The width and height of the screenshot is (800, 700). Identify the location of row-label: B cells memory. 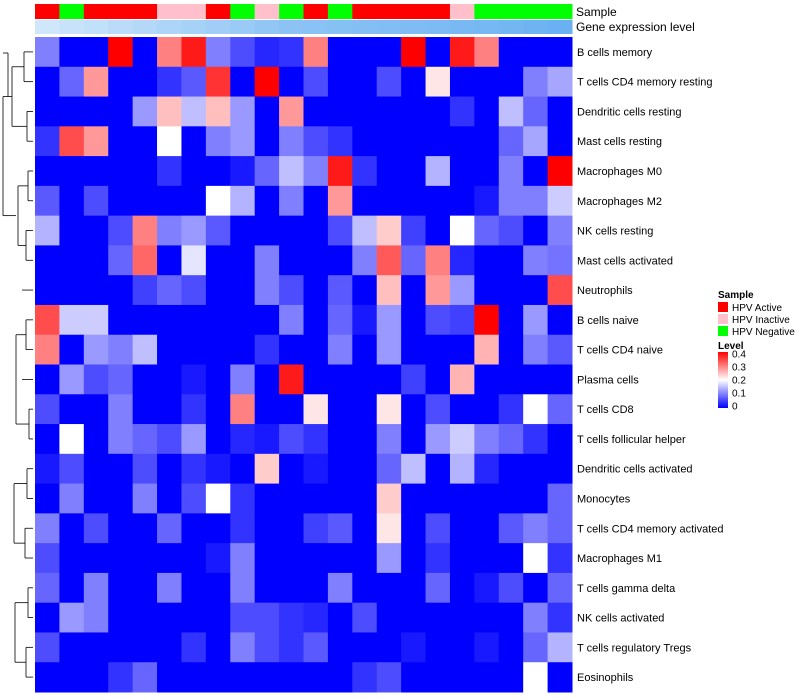
(615, 53).